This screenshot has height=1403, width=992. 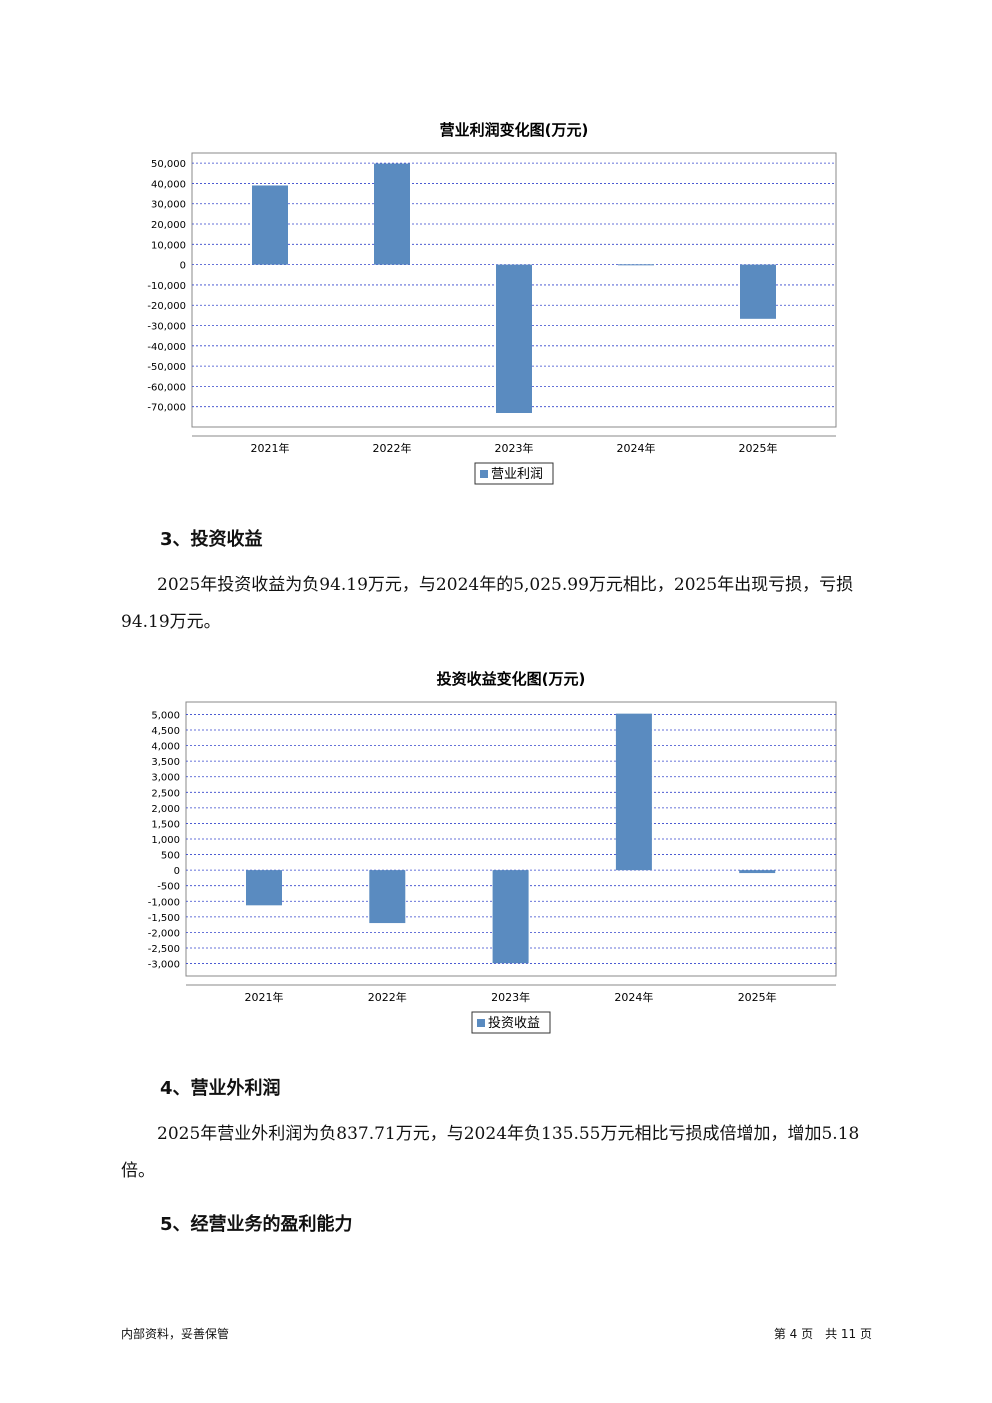 What do you see at coordinates (168, 205) in the screenshot?
I see `y-tick-label: 30,000` at bounding box center [168, 205].